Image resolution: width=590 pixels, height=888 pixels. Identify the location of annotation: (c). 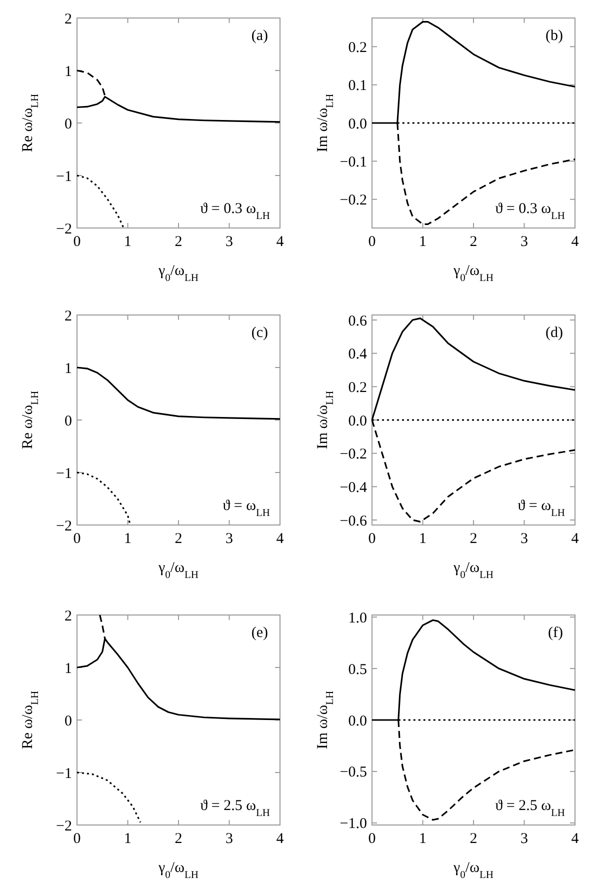
(259, 333).